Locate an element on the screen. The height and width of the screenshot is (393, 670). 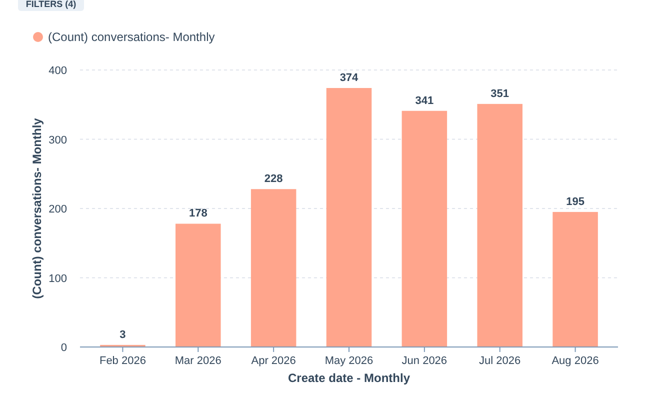
y-tick-label: 200 is located at coordinates (57, 210).